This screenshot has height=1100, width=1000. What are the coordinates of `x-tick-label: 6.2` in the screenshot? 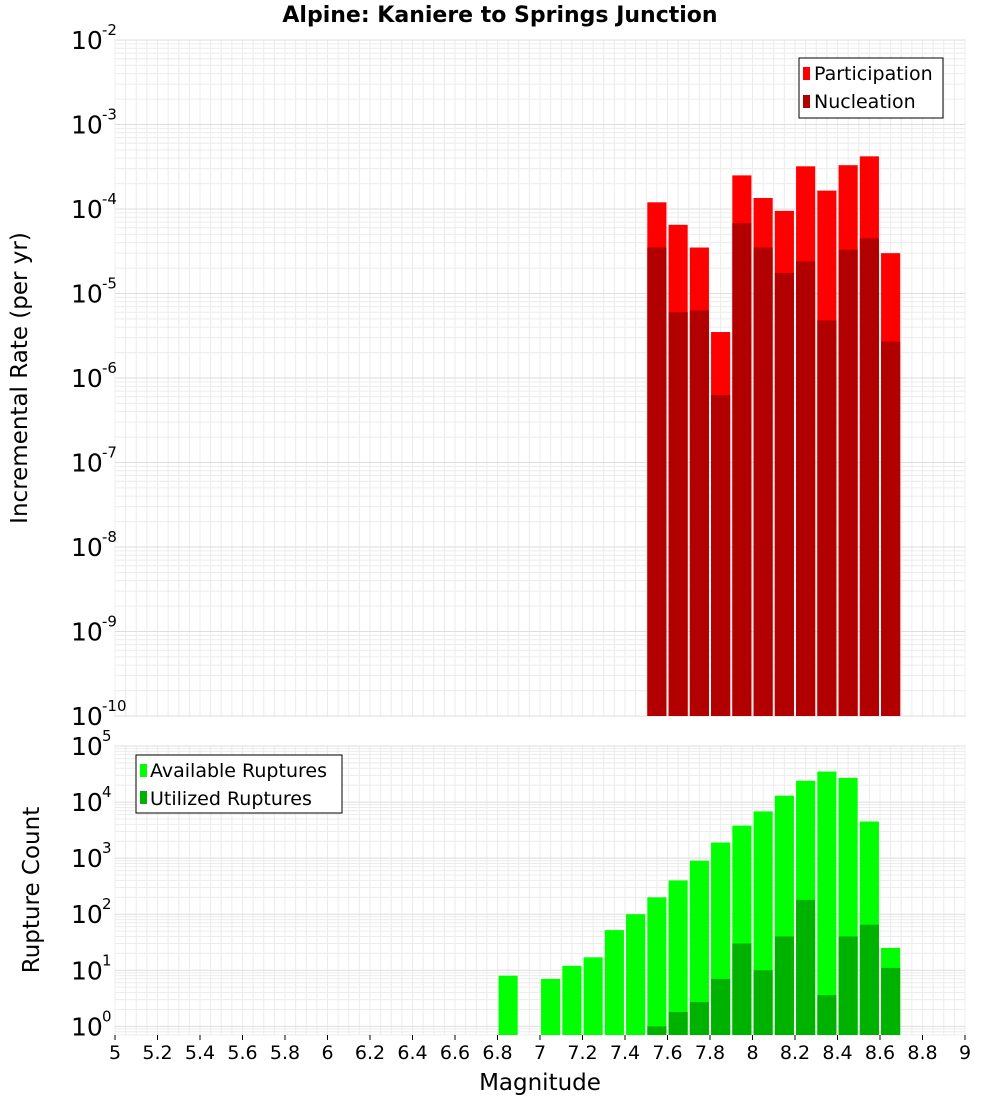 It's located at (370, 1053).